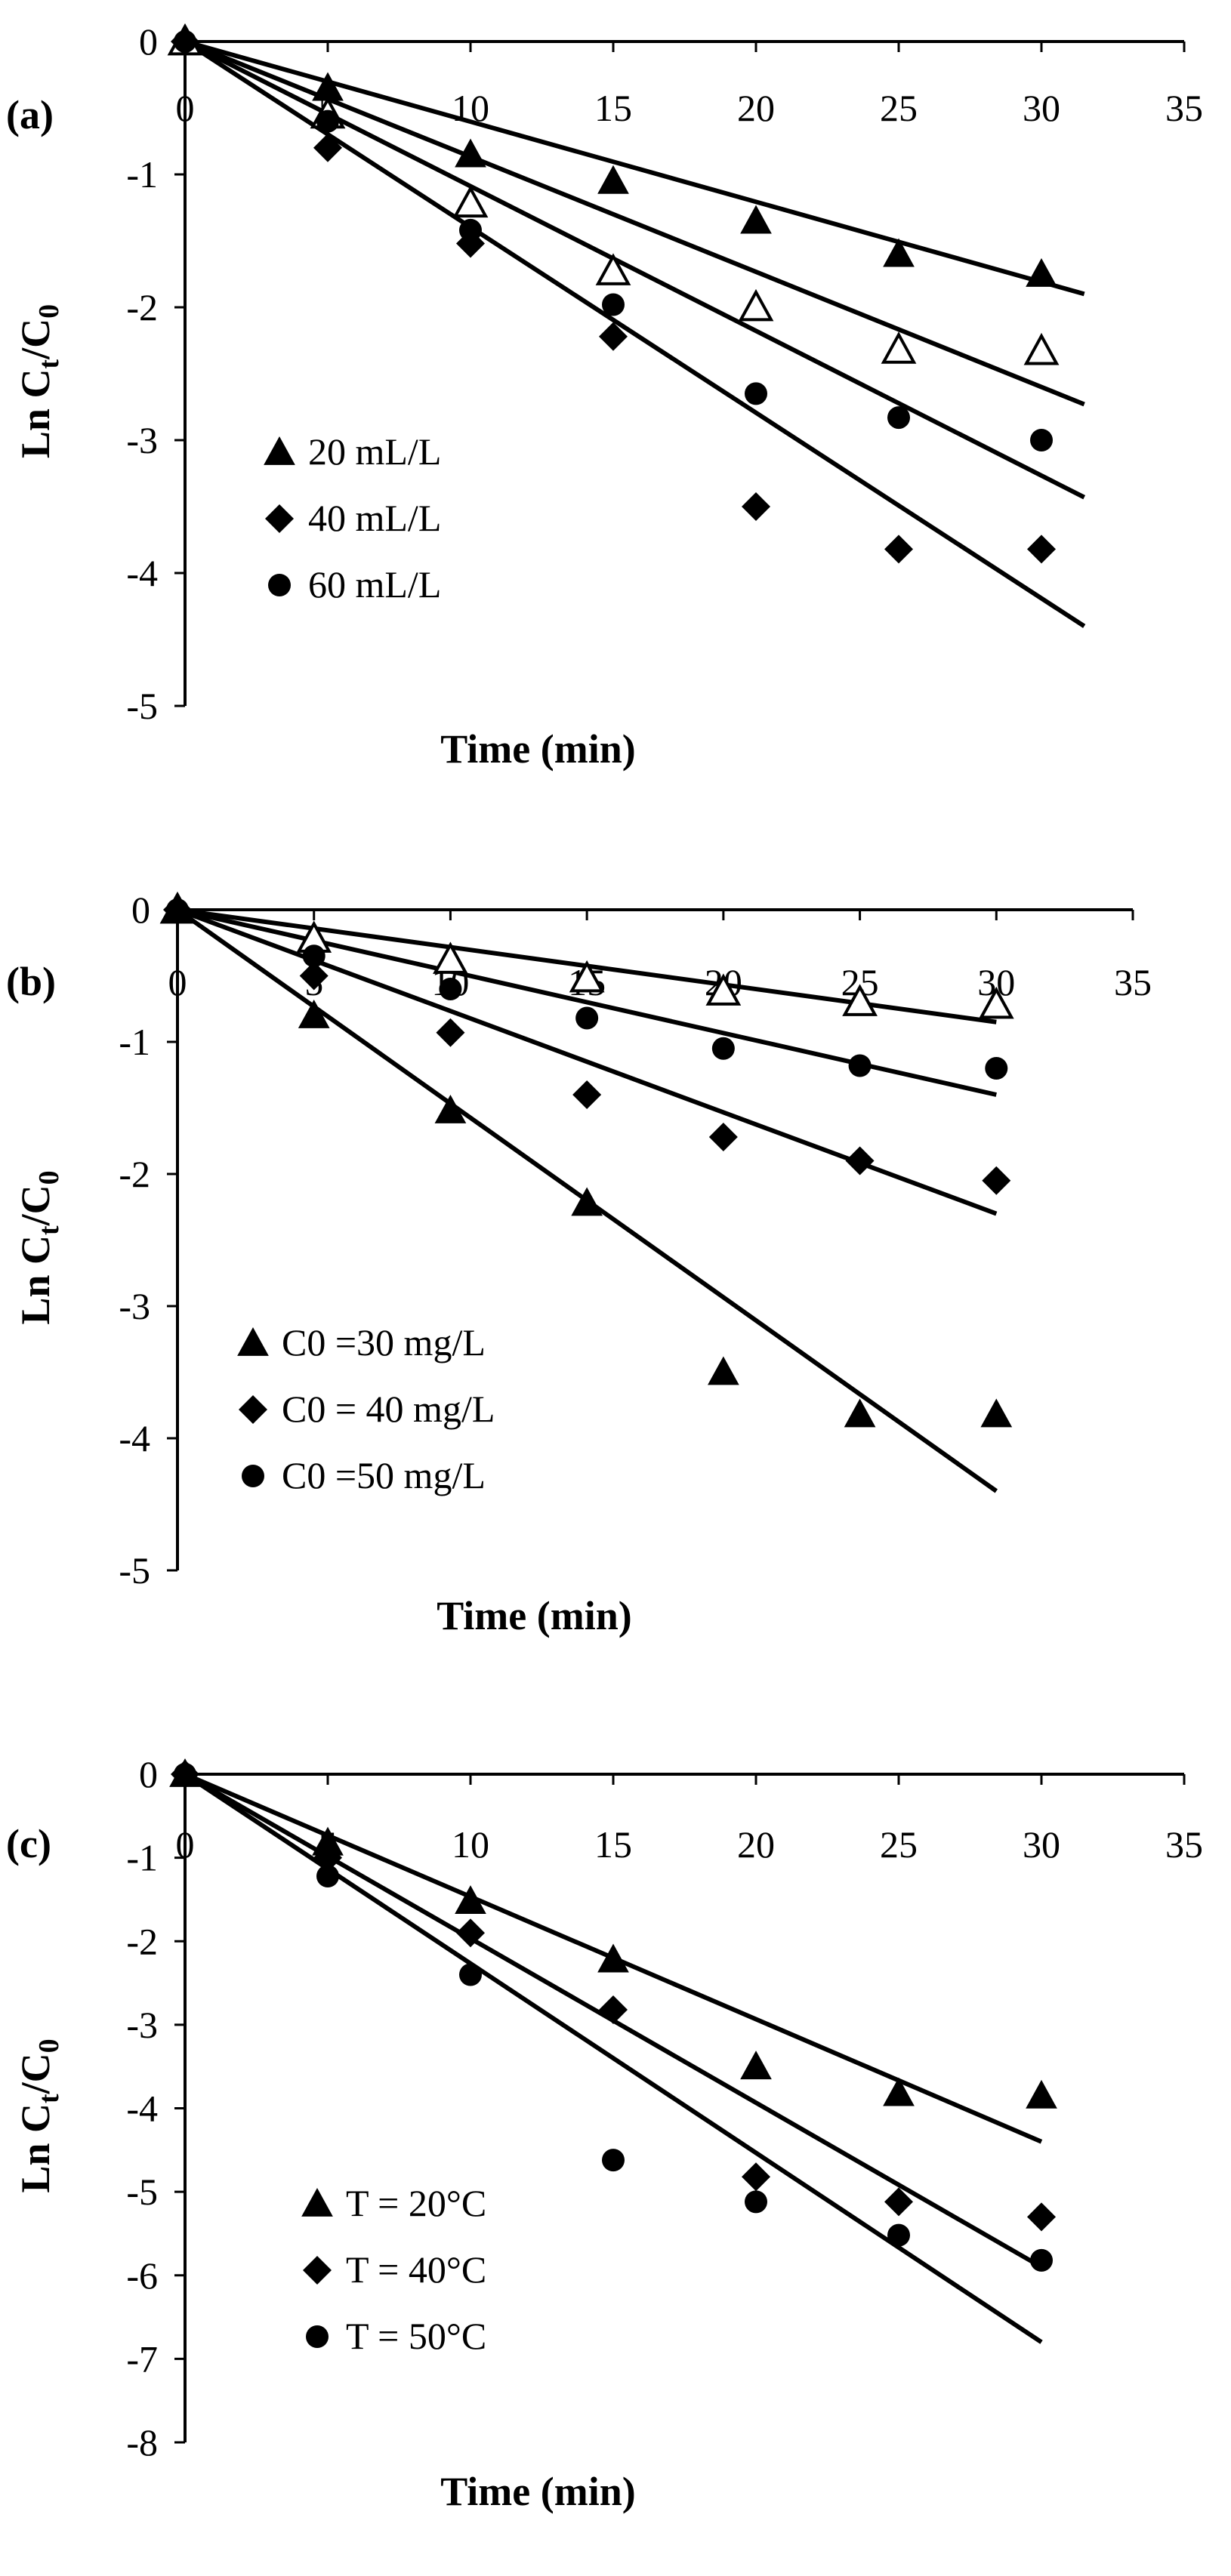 The height and width of the screenshot is (2576, 1231). What do you see at coordinates (142, 307) in the screenshot?
I see `y-tick-label: -2` at bounding box center [142, 307].